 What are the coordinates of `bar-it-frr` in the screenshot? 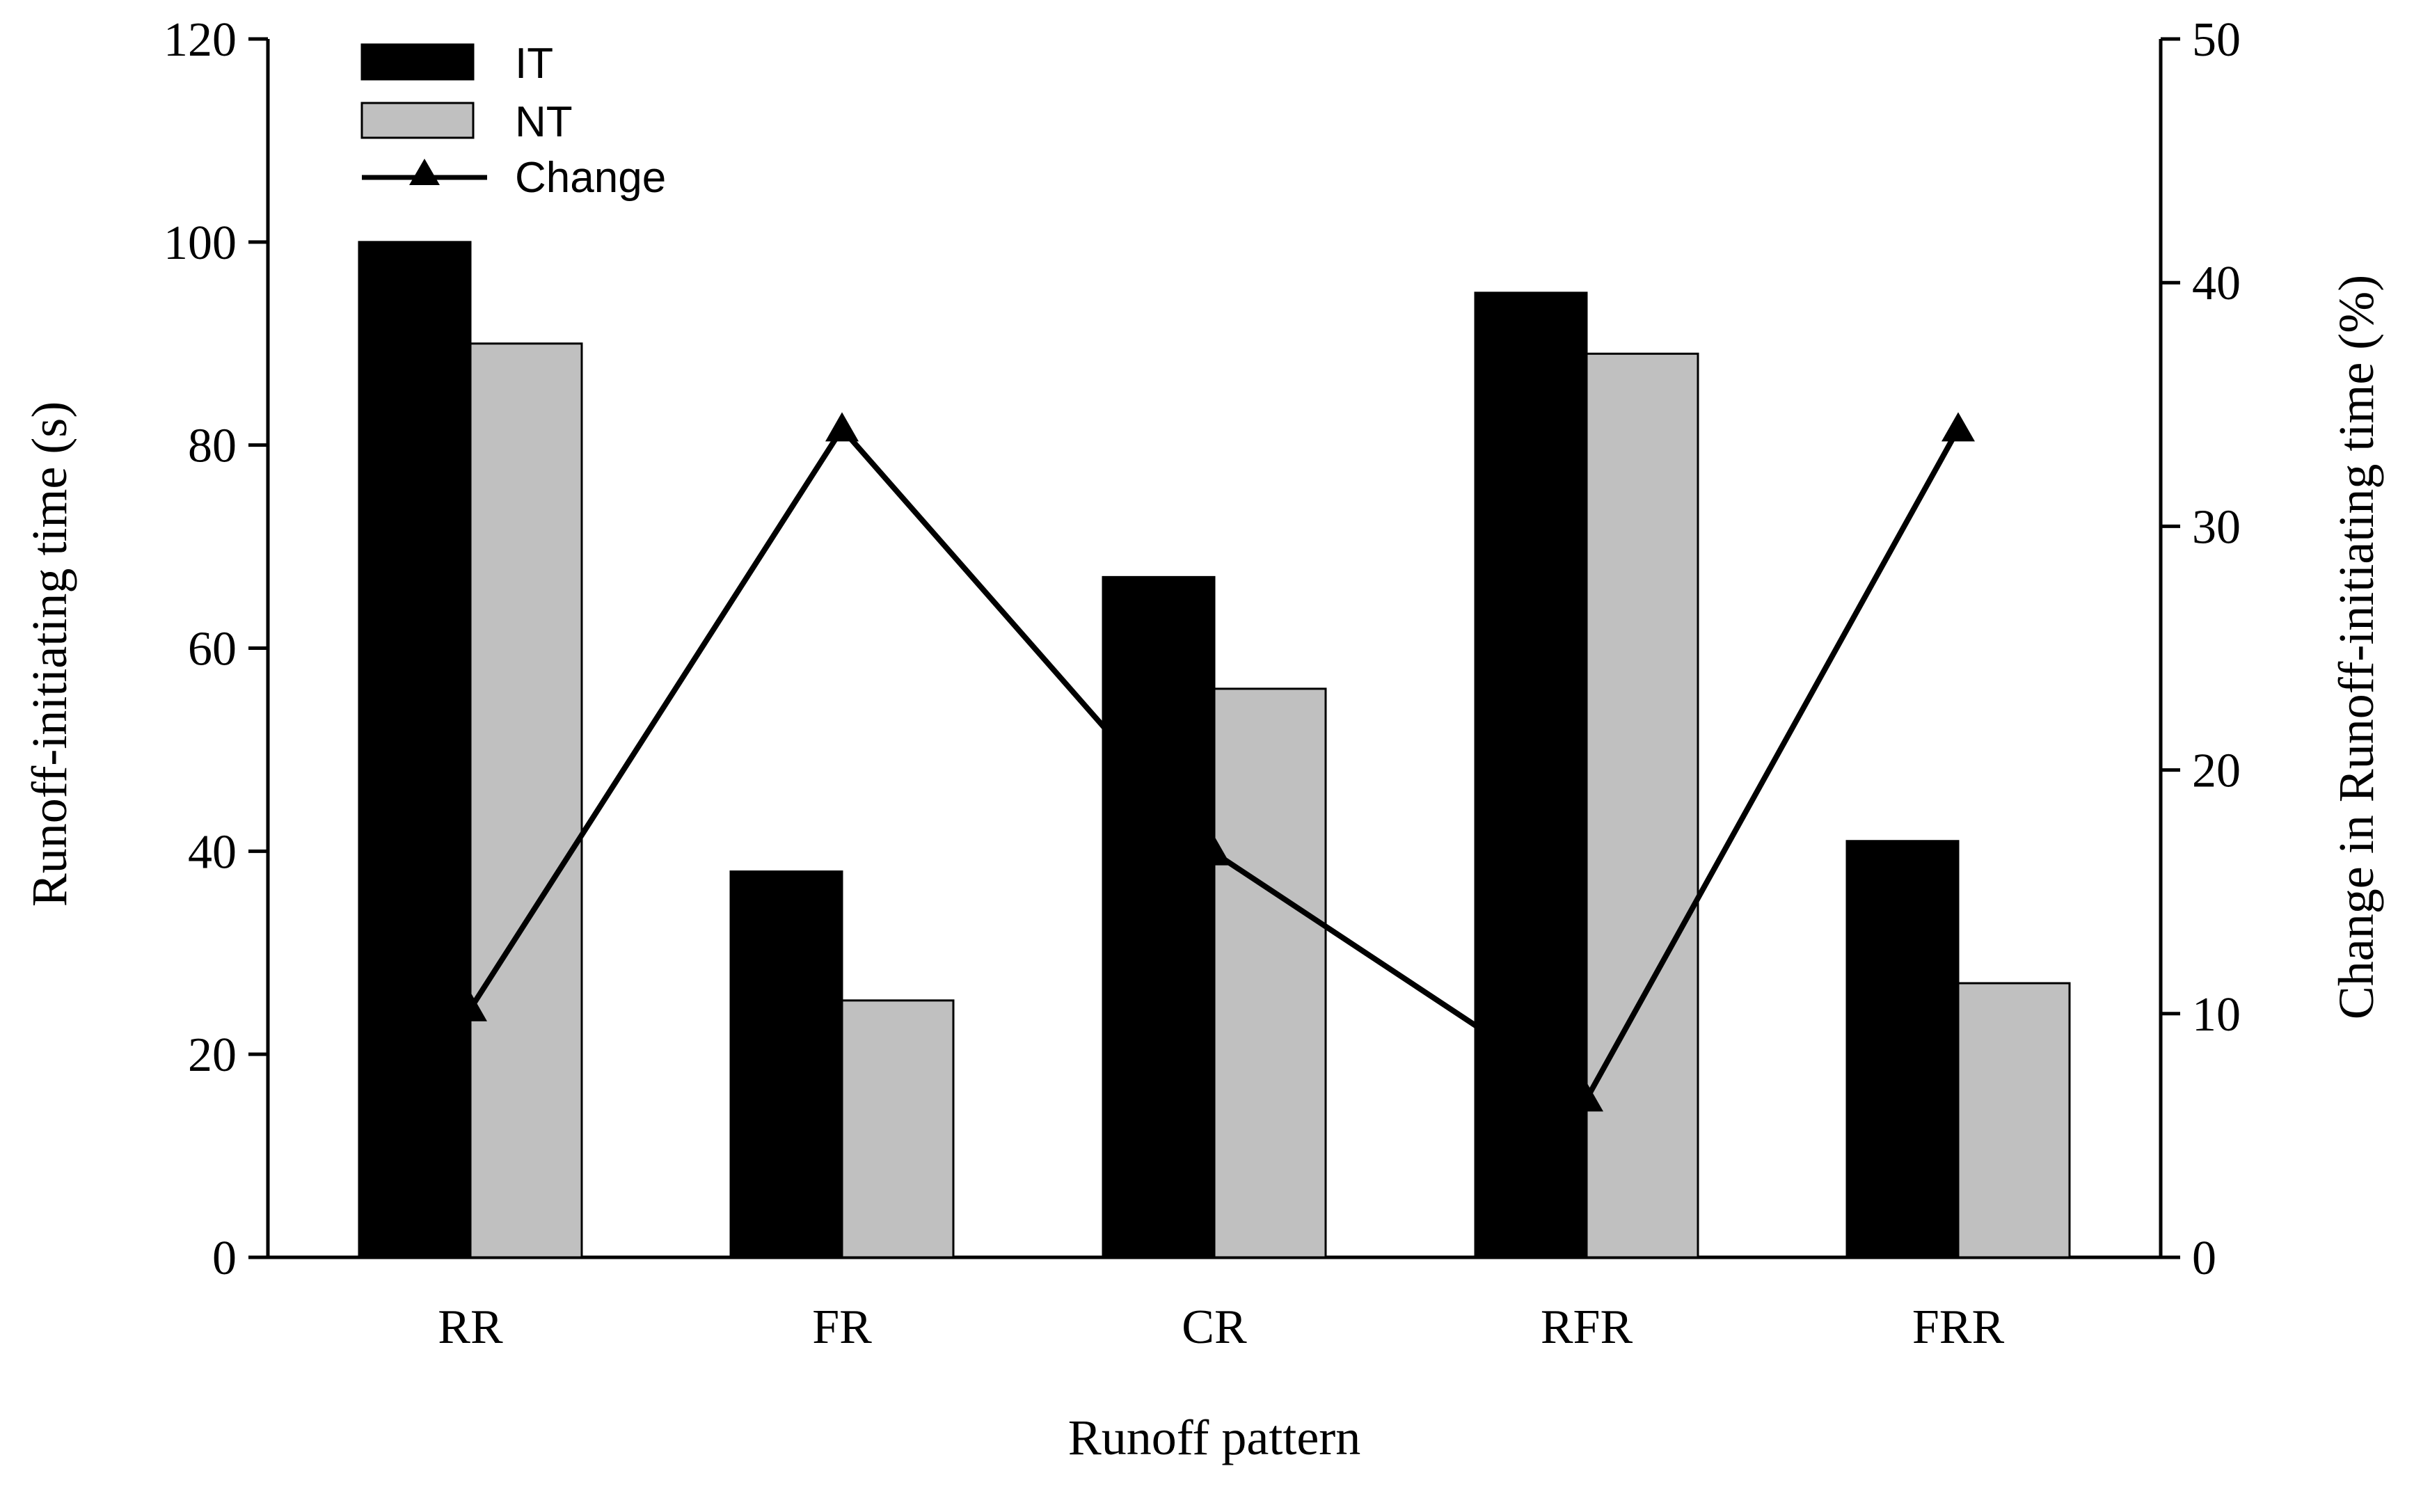 It's located at (1902, 1049).